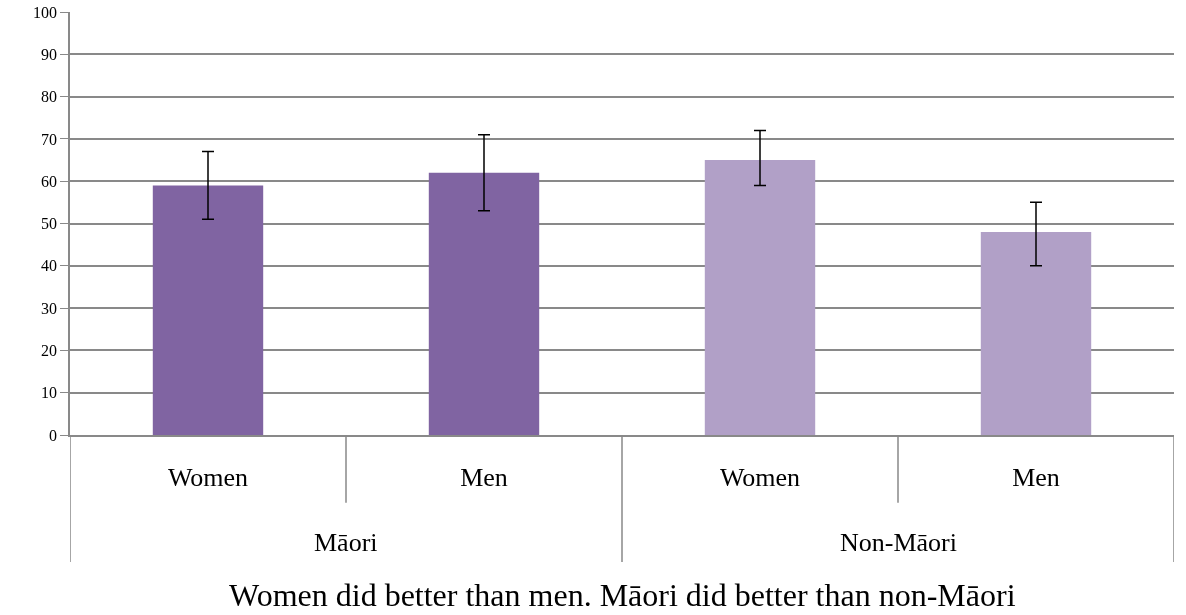 The height and width of the screenshot is (615, 1186). Describe the element at coordinates (49, 308) in the screenshot. I see `y-tick-label: 30` at that location.